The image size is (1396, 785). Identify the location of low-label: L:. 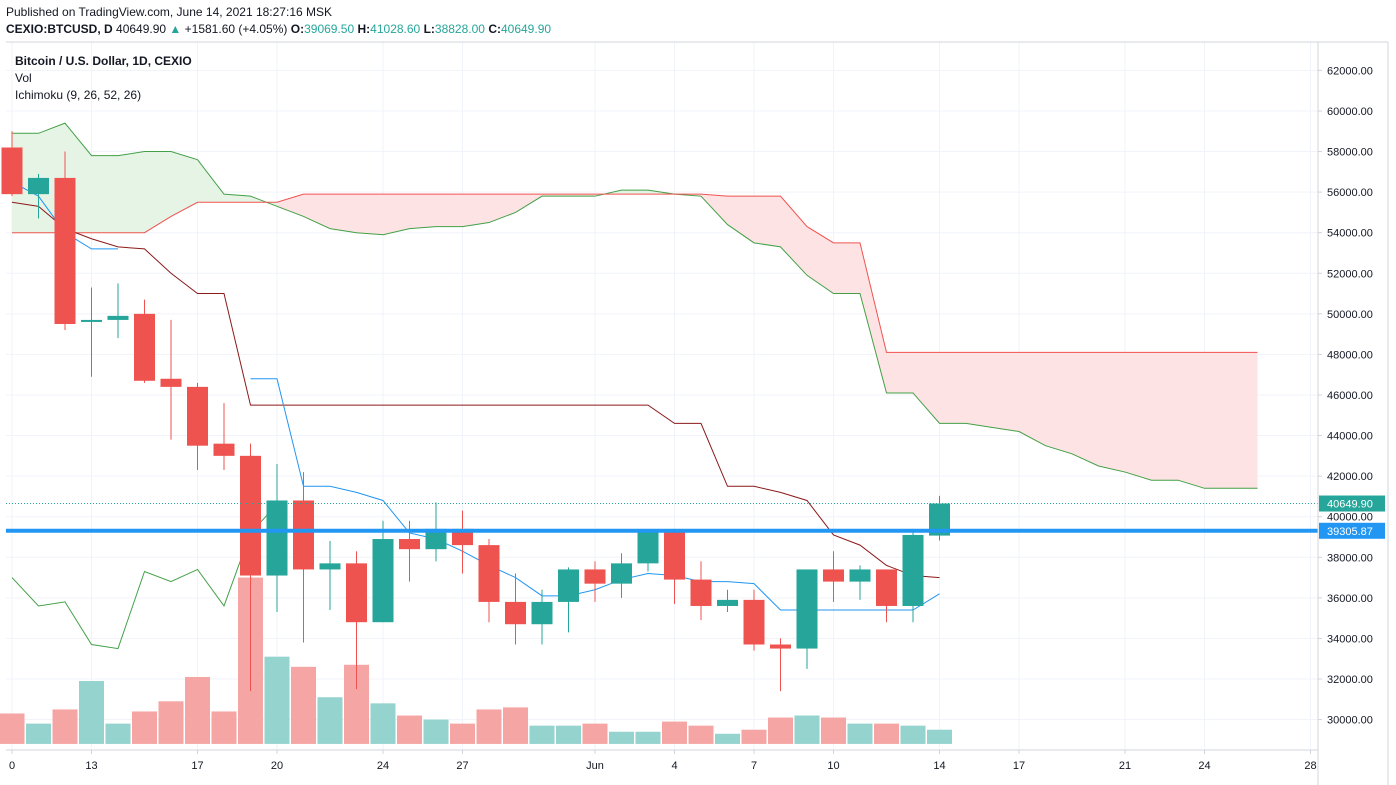
(429, 29).